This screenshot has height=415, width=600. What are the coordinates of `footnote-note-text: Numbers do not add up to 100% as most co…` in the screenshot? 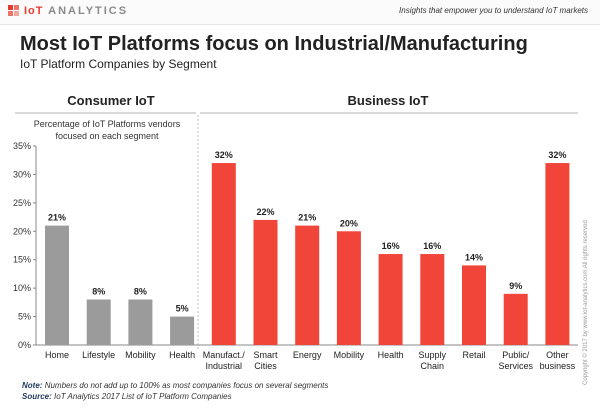 It's located at (186, 385).